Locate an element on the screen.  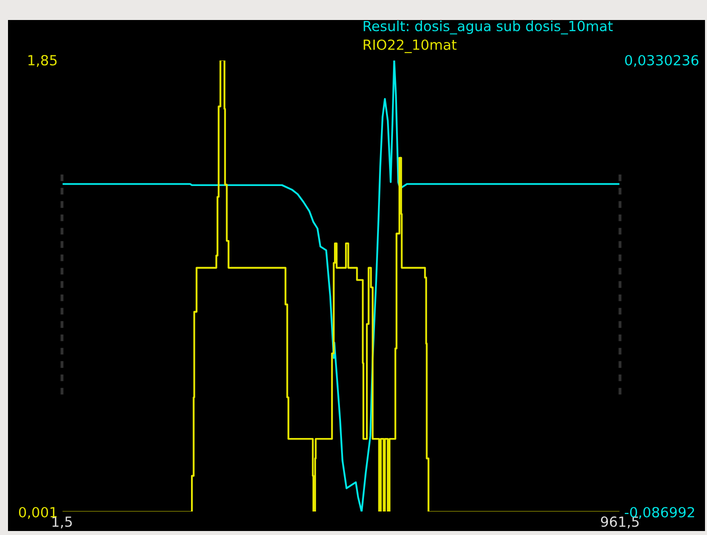
y2-tick-label: 1,85 is located at coordinates (42, 60).